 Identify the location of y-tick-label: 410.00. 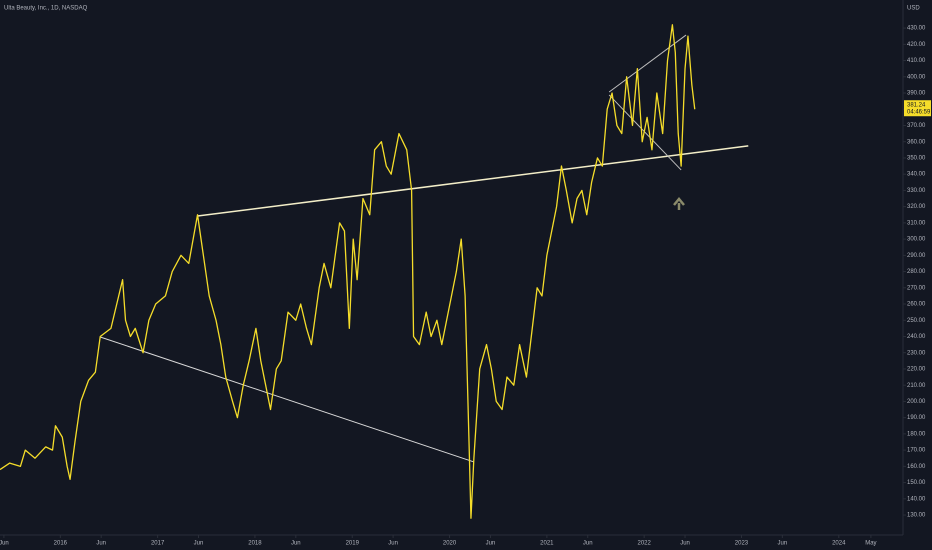
(916, 61).